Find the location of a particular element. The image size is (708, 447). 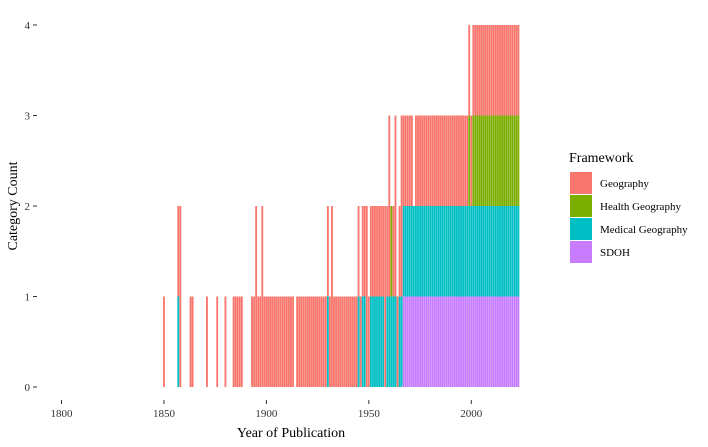

legend-label: Geography is located at coordinates (624, 184).